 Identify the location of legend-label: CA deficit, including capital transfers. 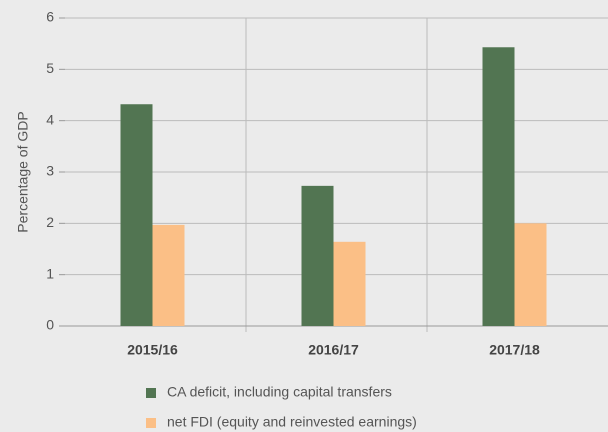
(279, 392).